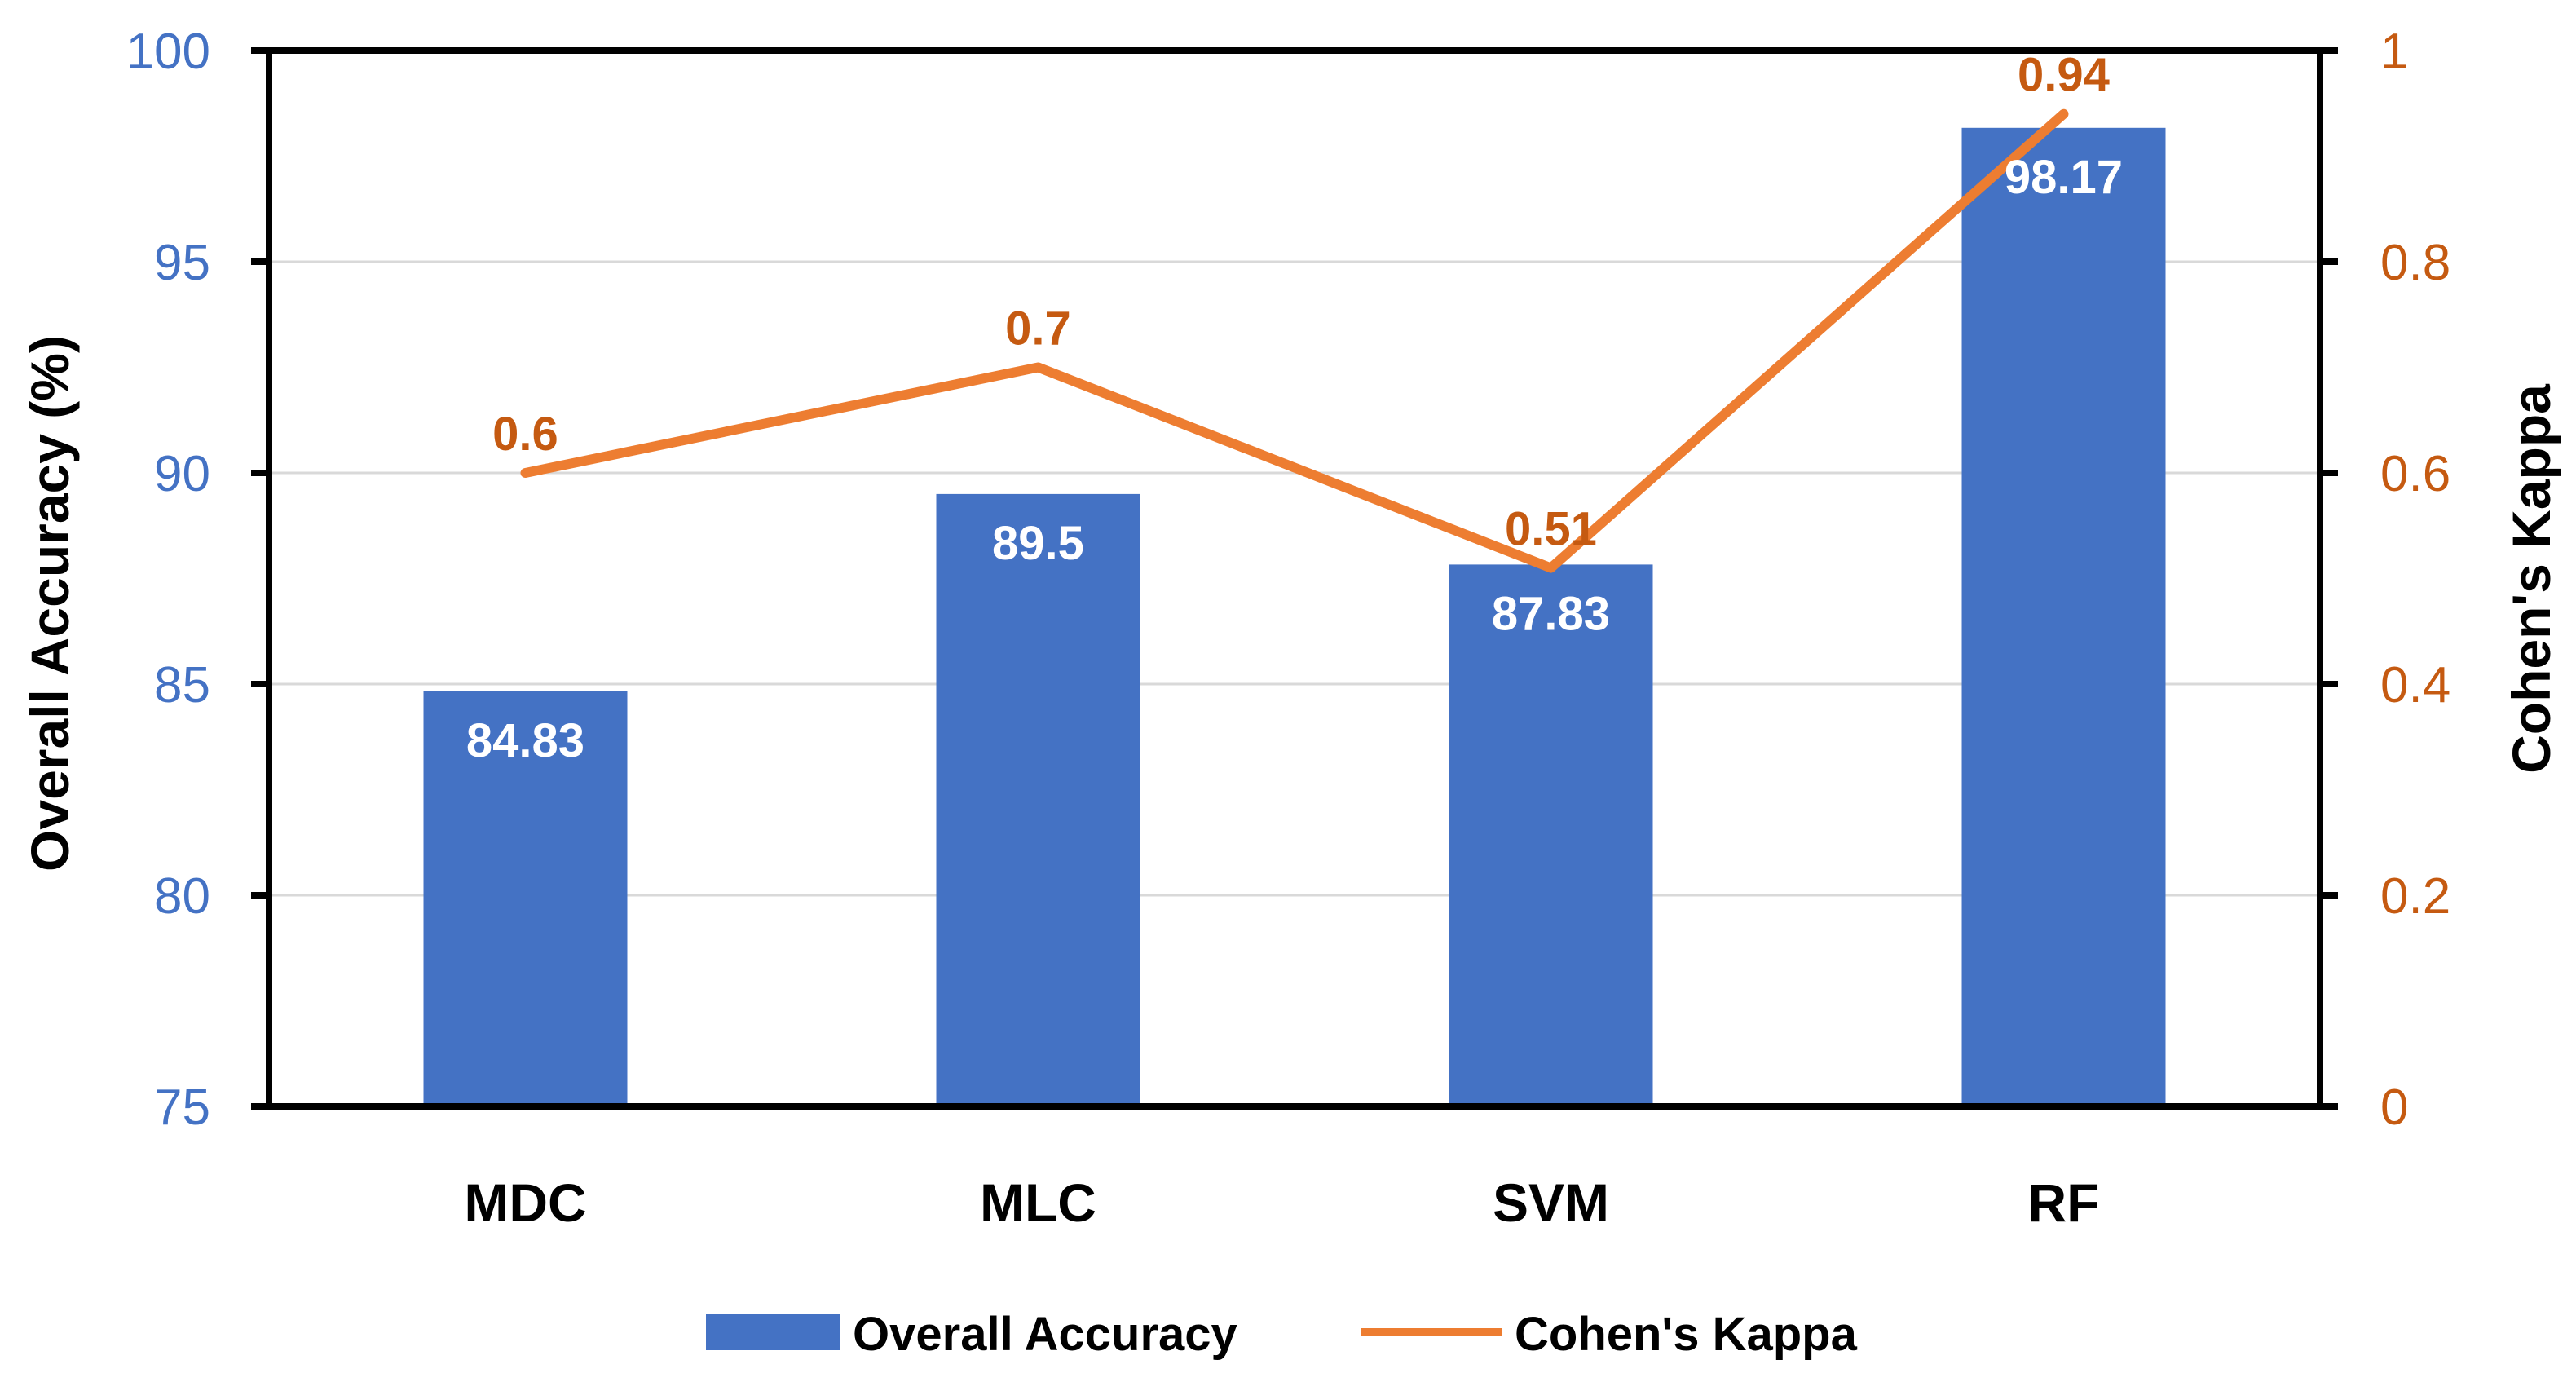  Describe the element at coordinates (1282, 1334) in the screenshot. I see `legend: Overall Accuracy Cohen's Kappa` at that location.